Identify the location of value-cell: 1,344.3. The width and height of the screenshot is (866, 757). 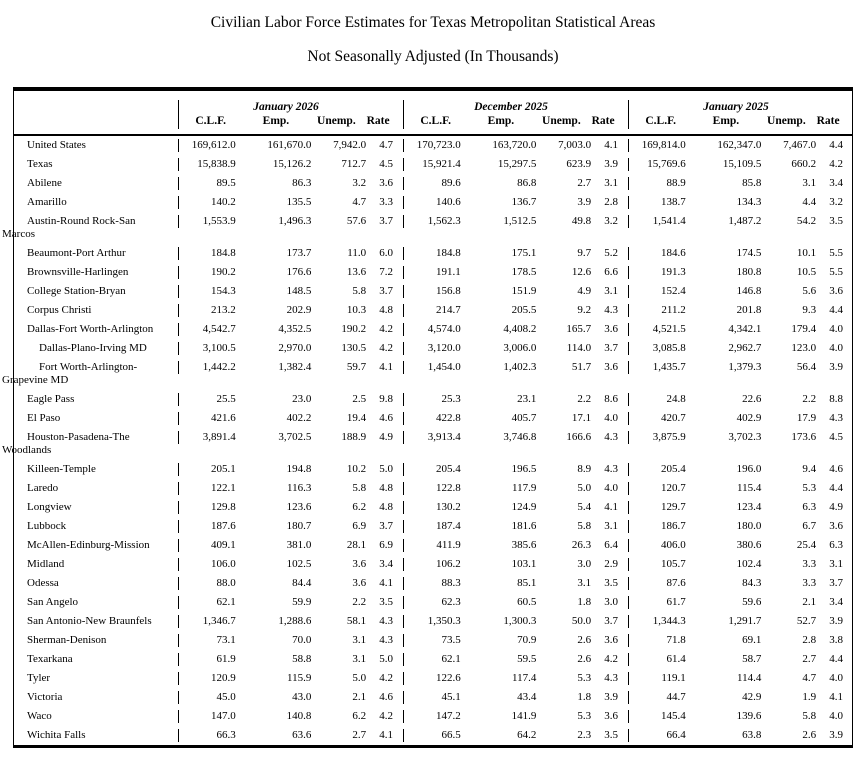
(669, 621).